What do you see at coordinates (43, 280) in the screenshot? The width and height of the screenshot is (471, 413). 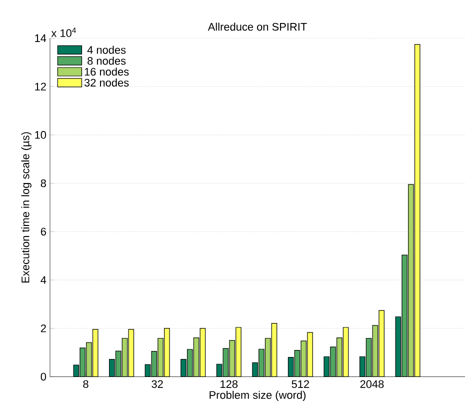 I see `y-tick-label: 4` at bounding box center [43, 280].